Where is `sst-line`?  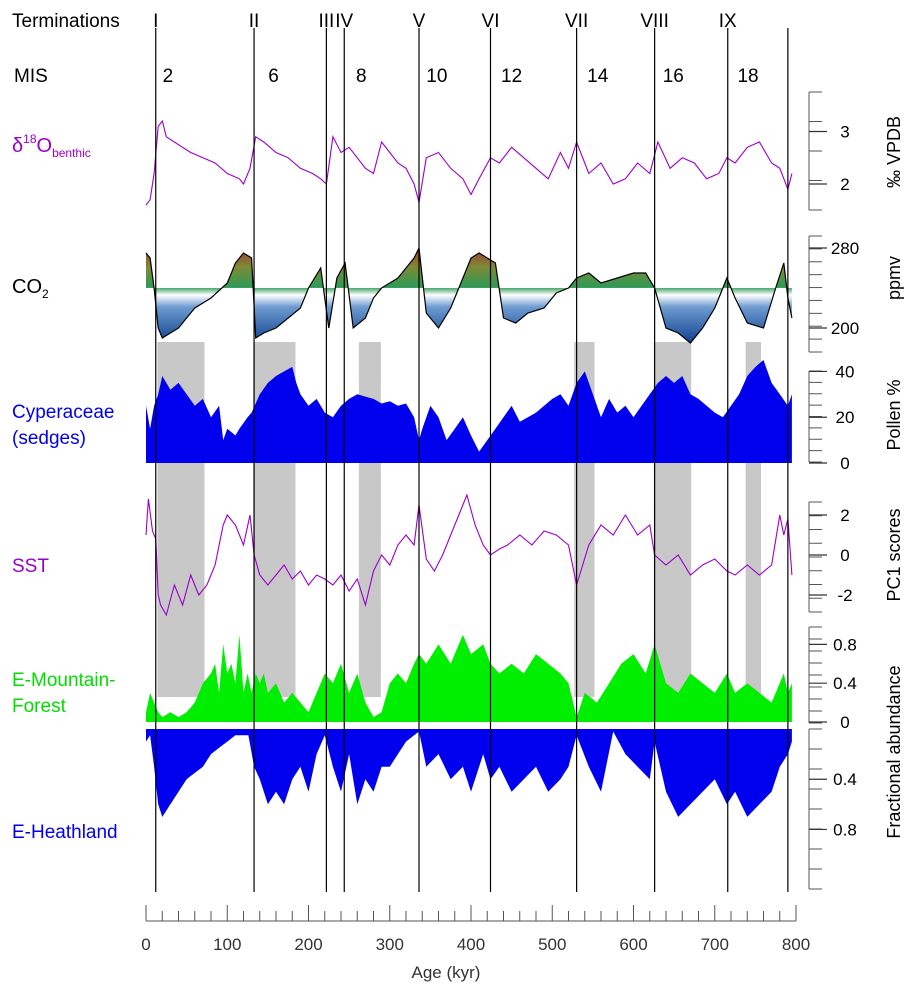
sst-line is located at coordinates (469, 555).